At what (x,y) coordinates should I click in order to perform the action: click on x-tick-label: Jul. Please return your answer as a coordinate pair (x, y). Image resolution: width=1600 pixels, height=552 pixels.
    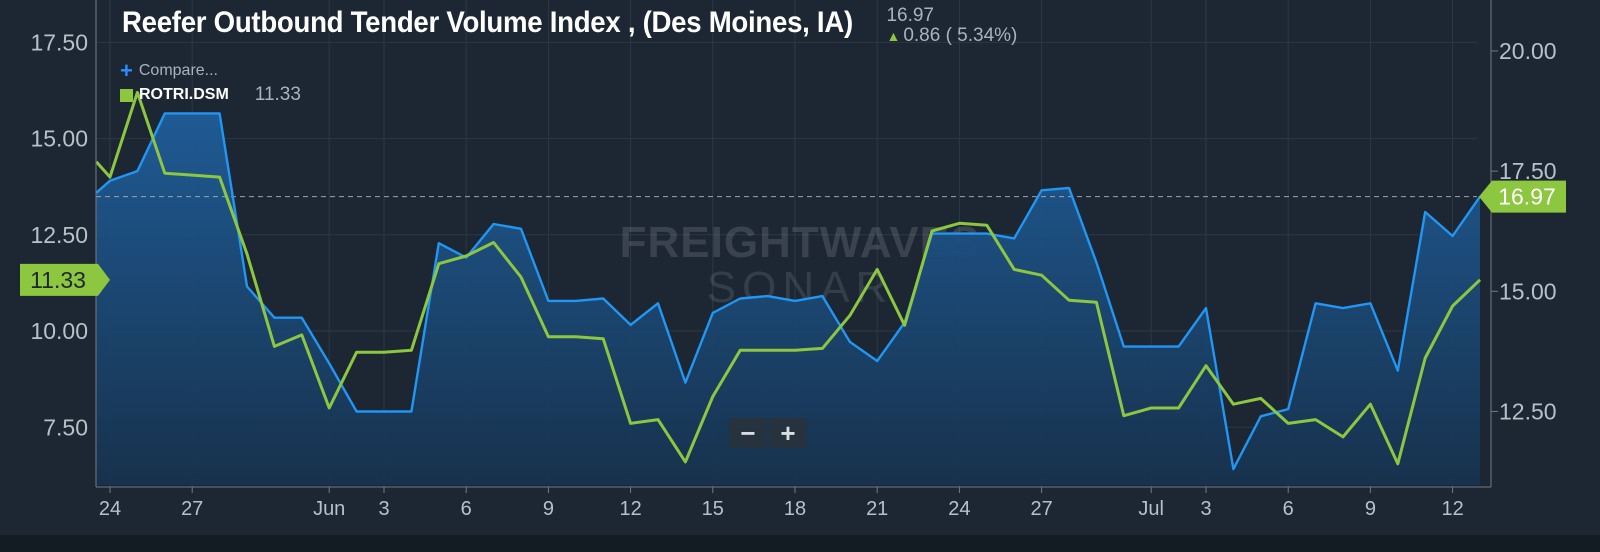
    Looking at the image, I should click on (1151, 509).